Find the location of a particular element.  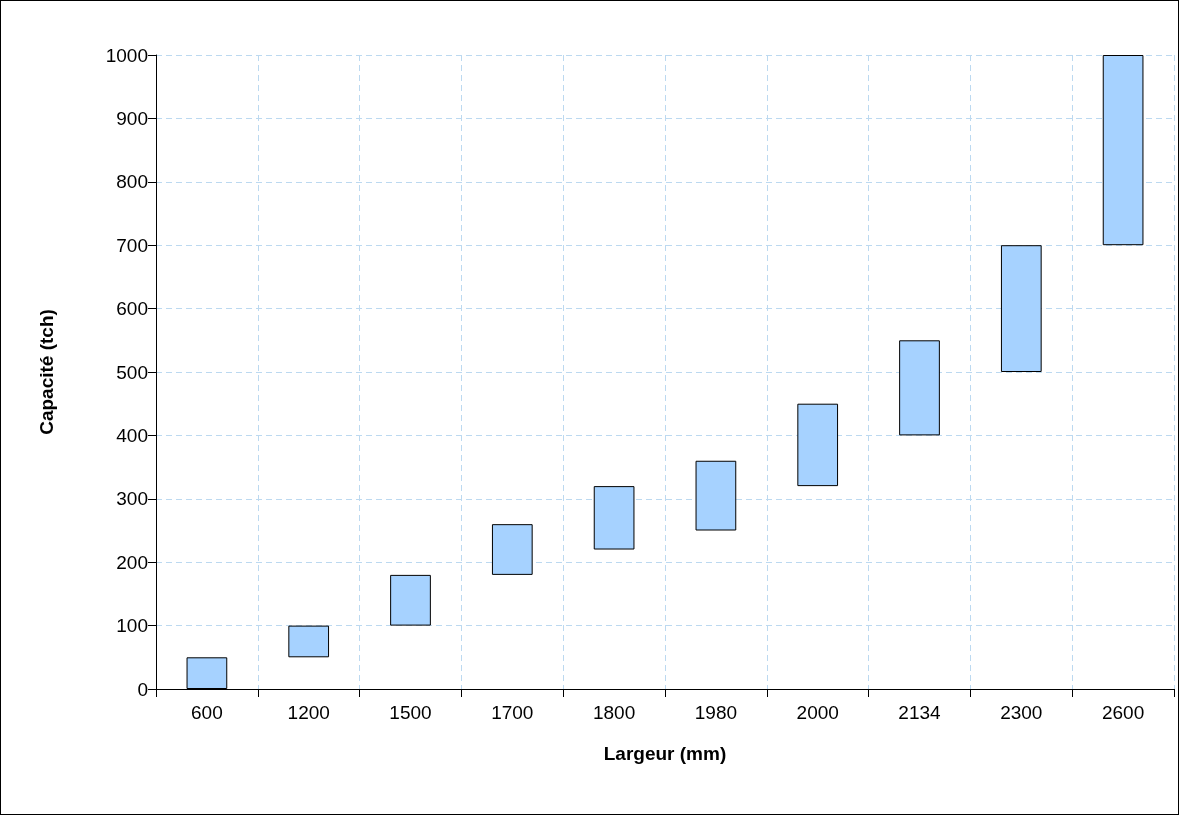

y-tick-label: 600 is located at coordinates (132, 309).